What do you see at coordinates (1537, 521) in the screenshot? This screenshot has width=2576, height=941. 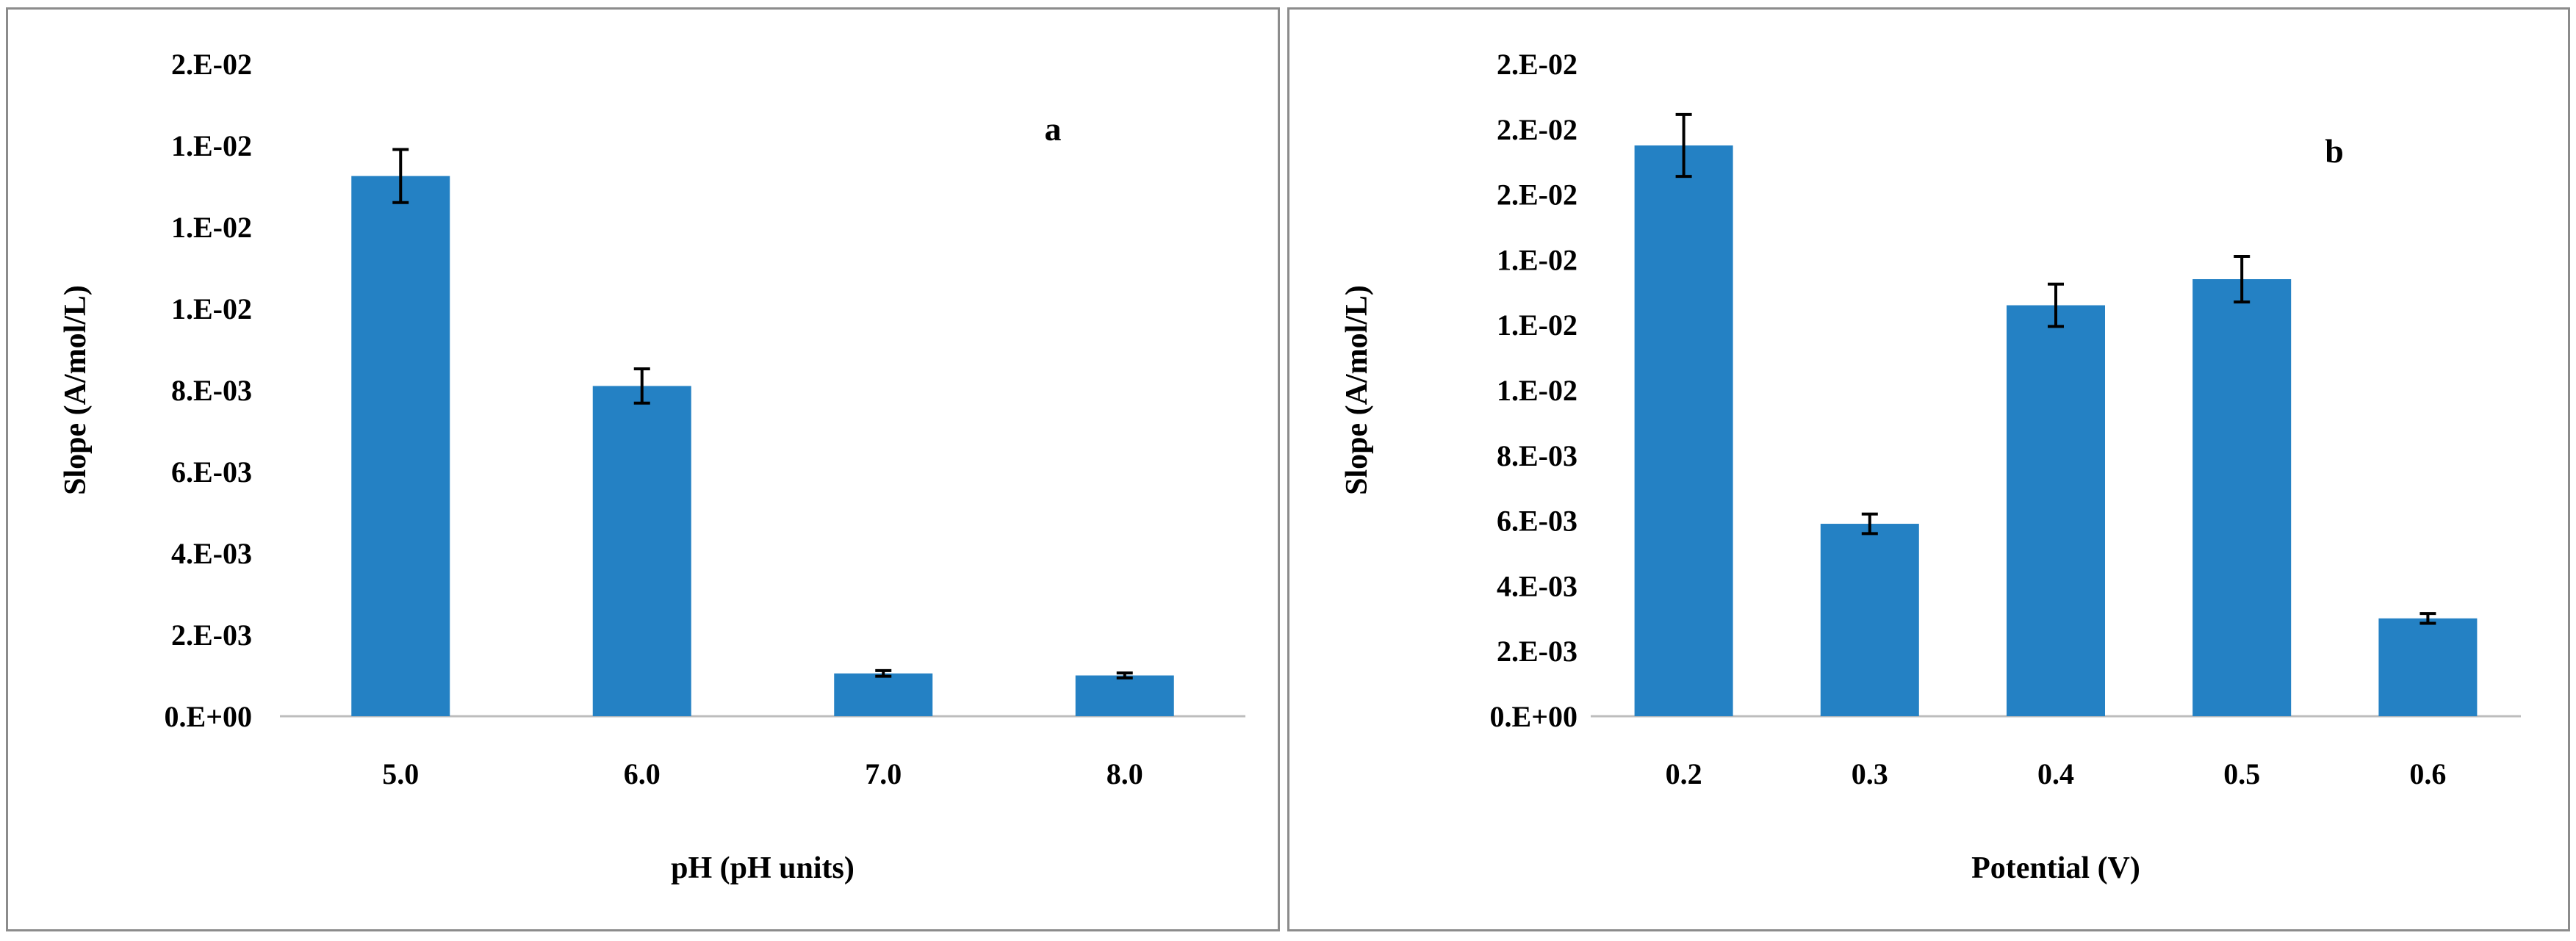 I see `chart-b-ytick-label: 6.E-03` at bounding box center [1537, 521].